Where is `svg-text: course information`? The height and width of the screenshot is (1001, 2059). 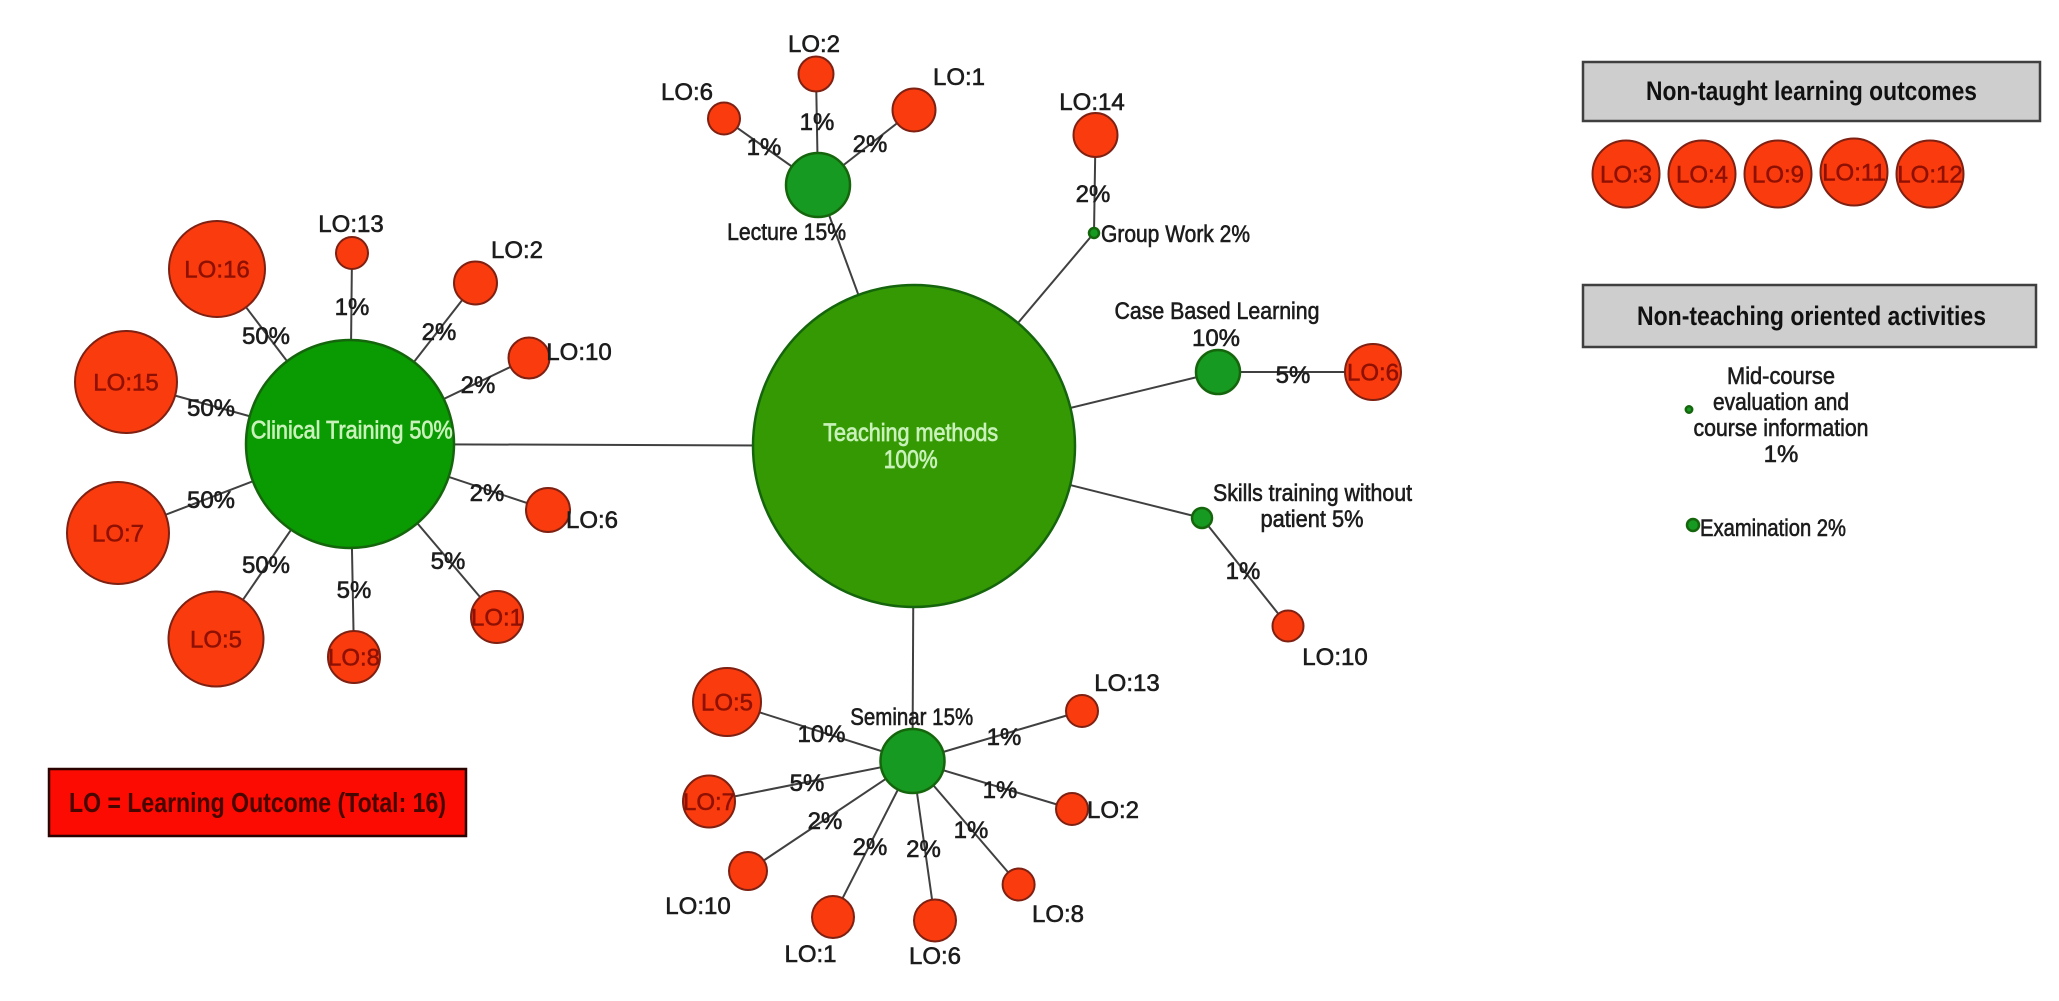 svg-text: course information is located at coordinates (1781, 428).